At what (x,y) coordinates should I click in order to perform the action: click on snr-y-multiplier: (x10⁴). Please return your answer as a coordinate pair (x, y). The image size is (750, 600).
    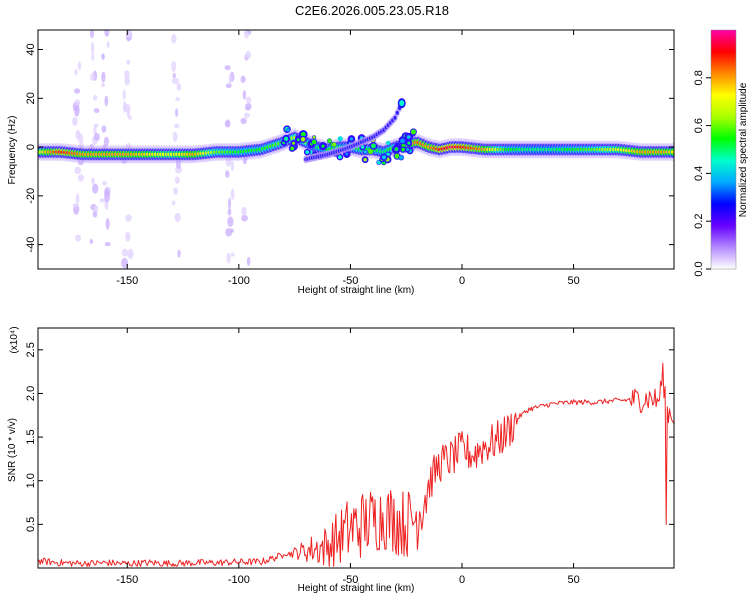
    Looking at the image, I should click on (14, 339).